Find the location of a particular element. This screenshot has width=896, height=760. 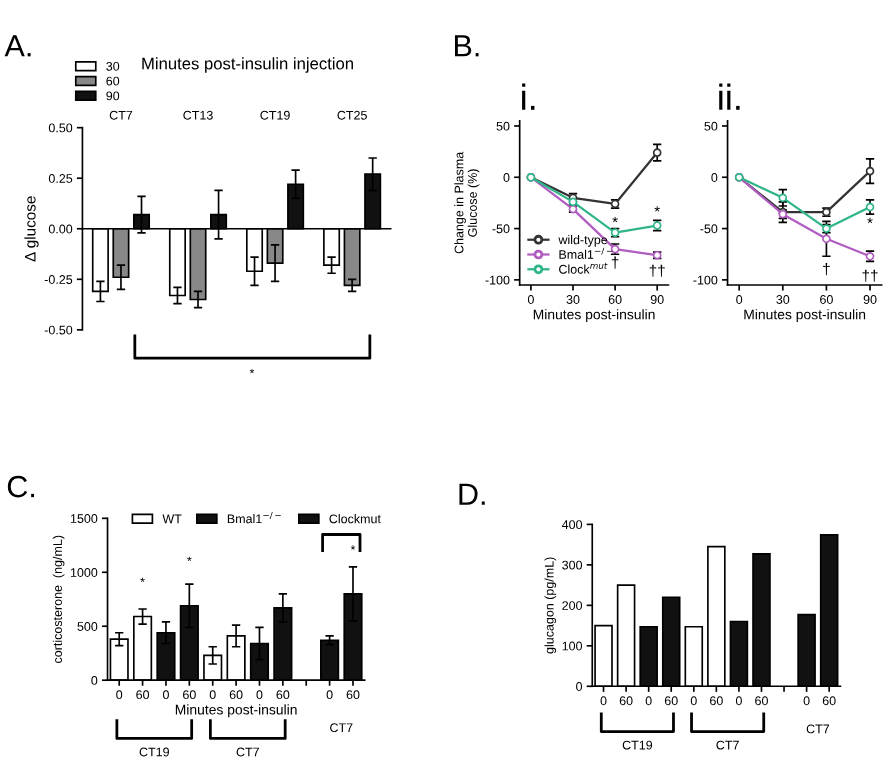

chart-subtitle: ii. is located at coordinates (729, 96).